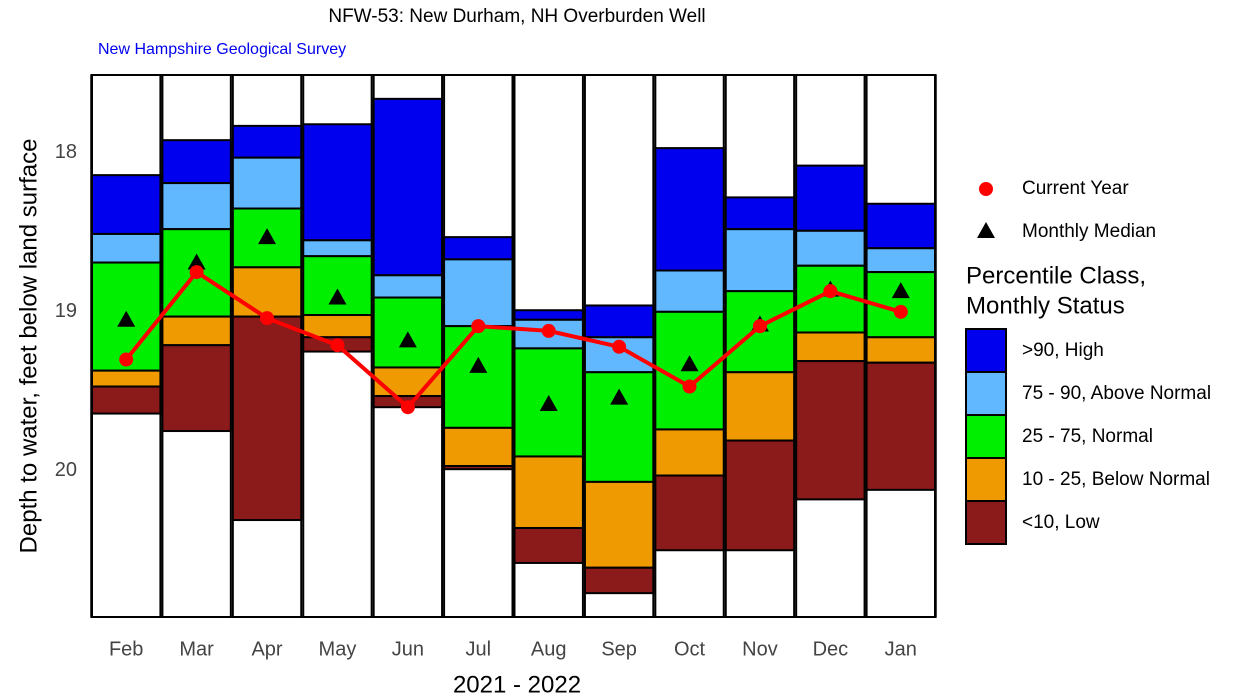 The height and width of the screenshot is (700, 1251). What do you see at coordinates (1116, 479) in the screenshot?
I see `legend-label: 10 - 25, Below Normal` at bounding box center [1116, 479].